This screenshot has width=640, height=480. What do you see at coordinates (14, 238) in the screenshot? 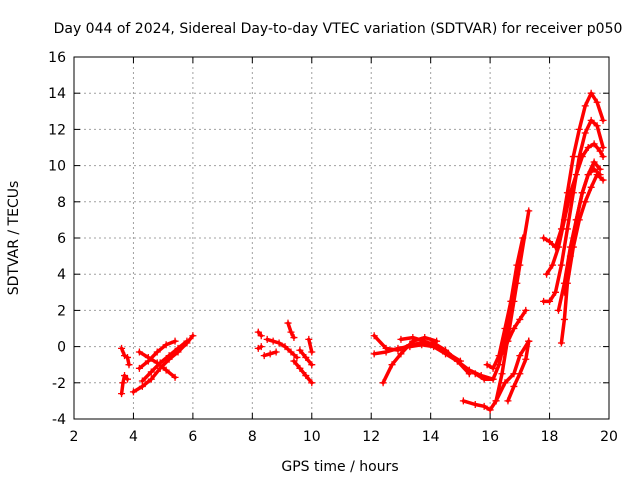
I see `y-axis-label: SDTVAR / TECUs` at bounding box center [14, 238].